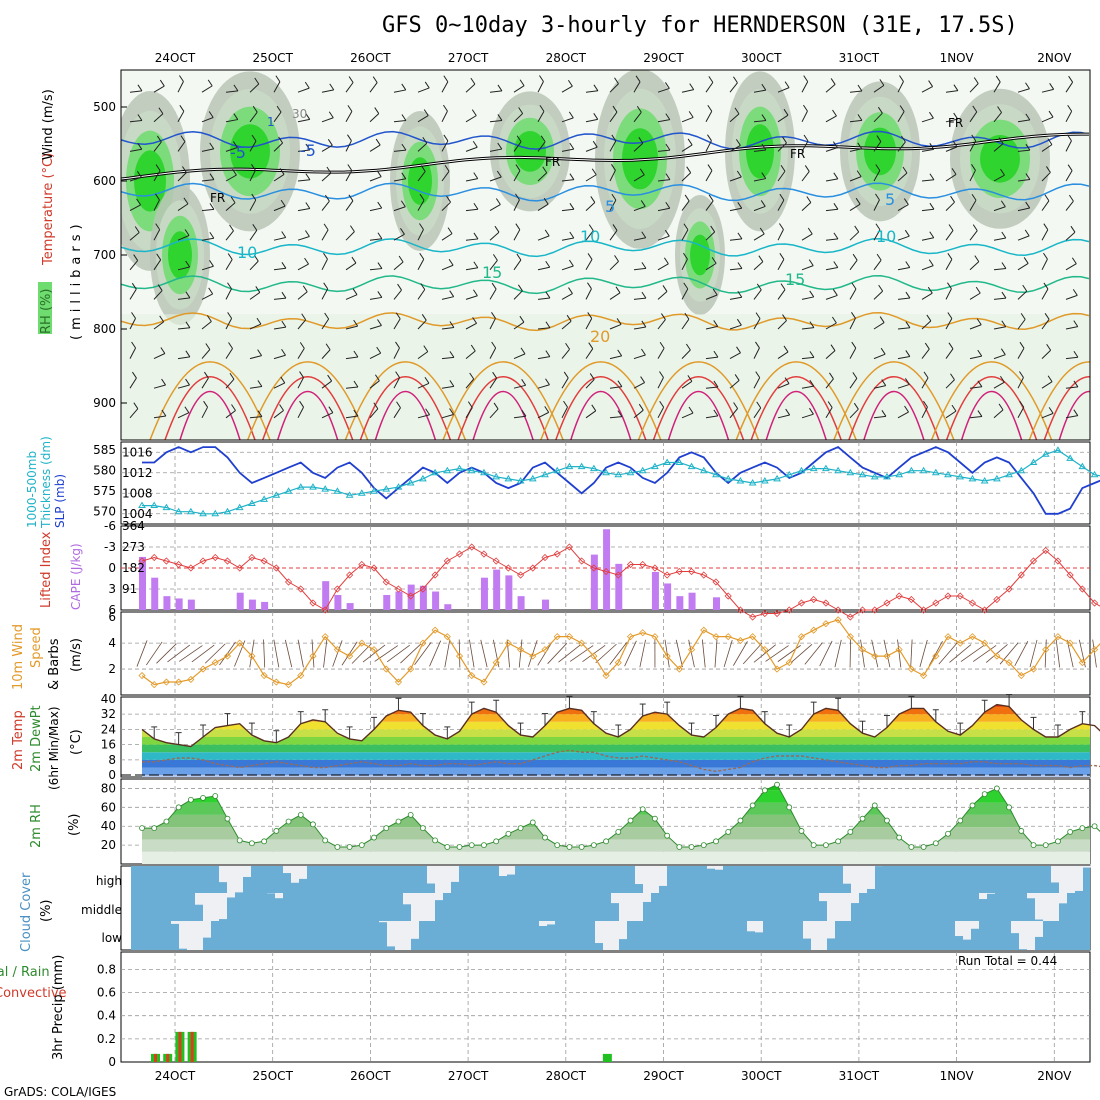 This screenshot has height=1100, width=1100. I want to click on rh-band, so click(616, 821).